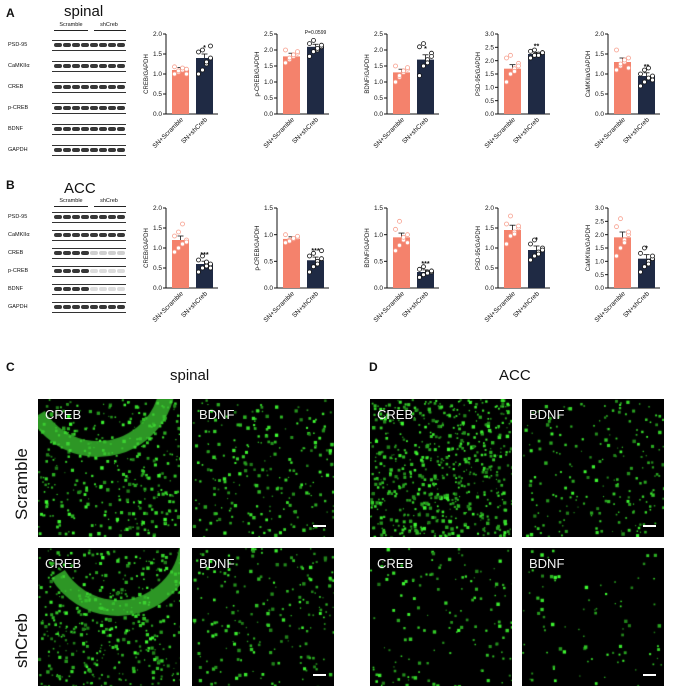  I want to click on y-axis-label: p-CREB/GAPDH, so click(258, 247).